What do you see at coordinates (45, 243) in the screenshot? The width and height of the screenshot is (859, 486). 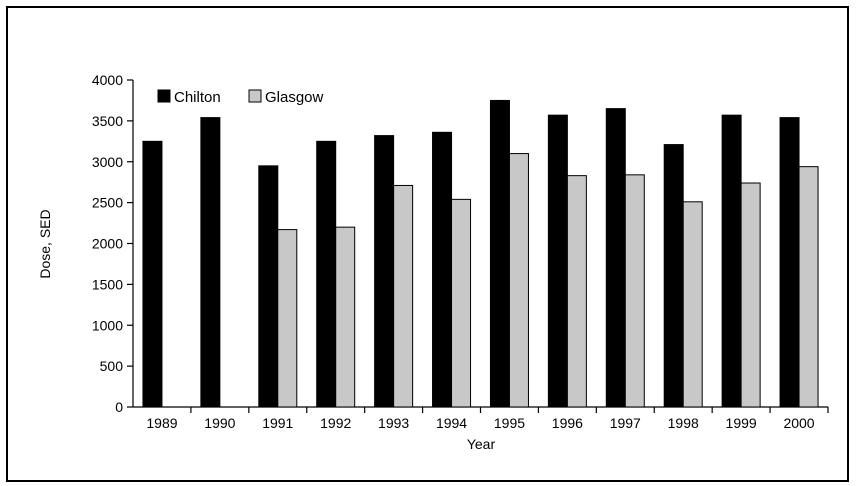 I see `y-axis-label: Dose, SED` at bounding box center [45, 243].